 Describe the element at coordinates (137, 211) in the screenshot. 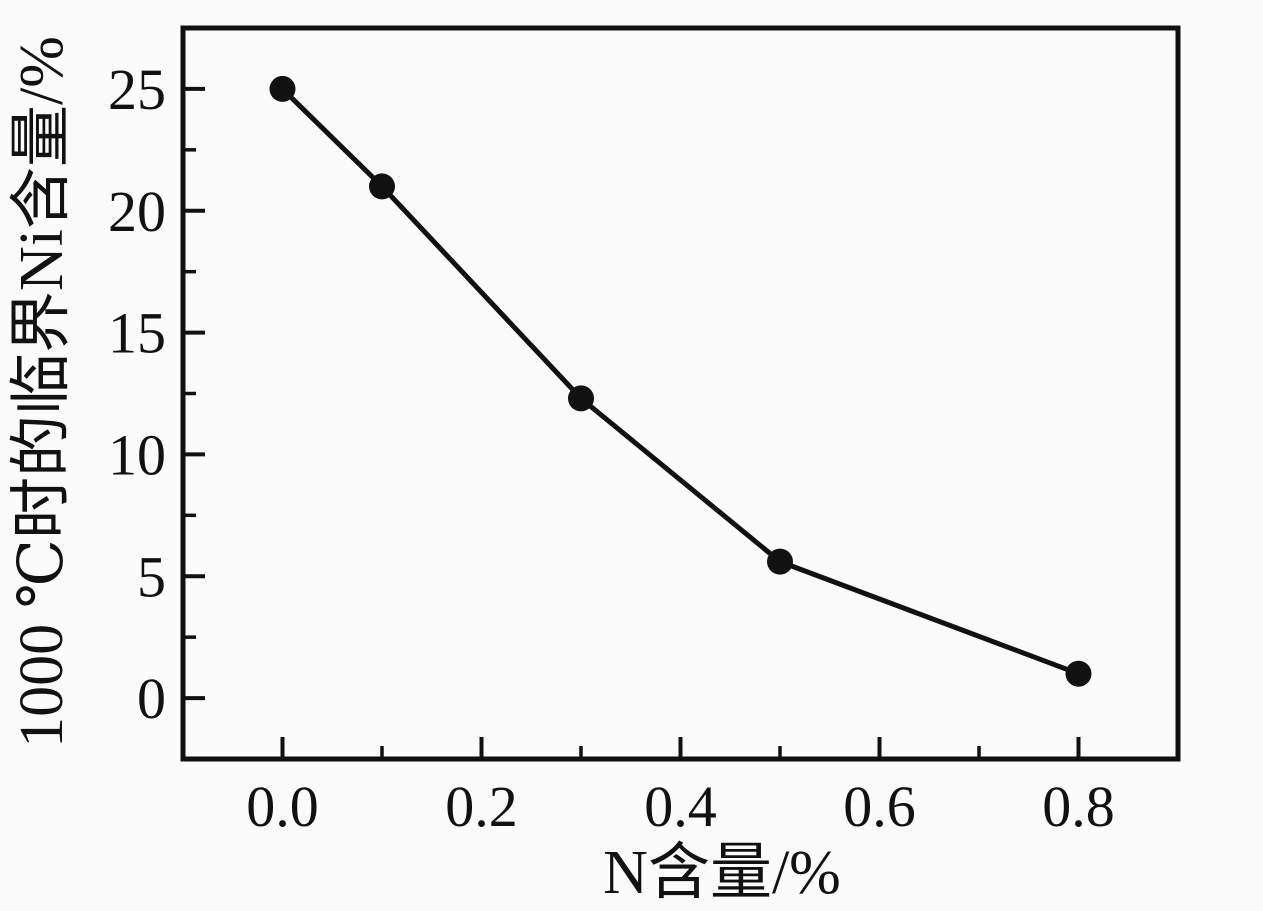

I see `y-tick-label: 20` at that location.